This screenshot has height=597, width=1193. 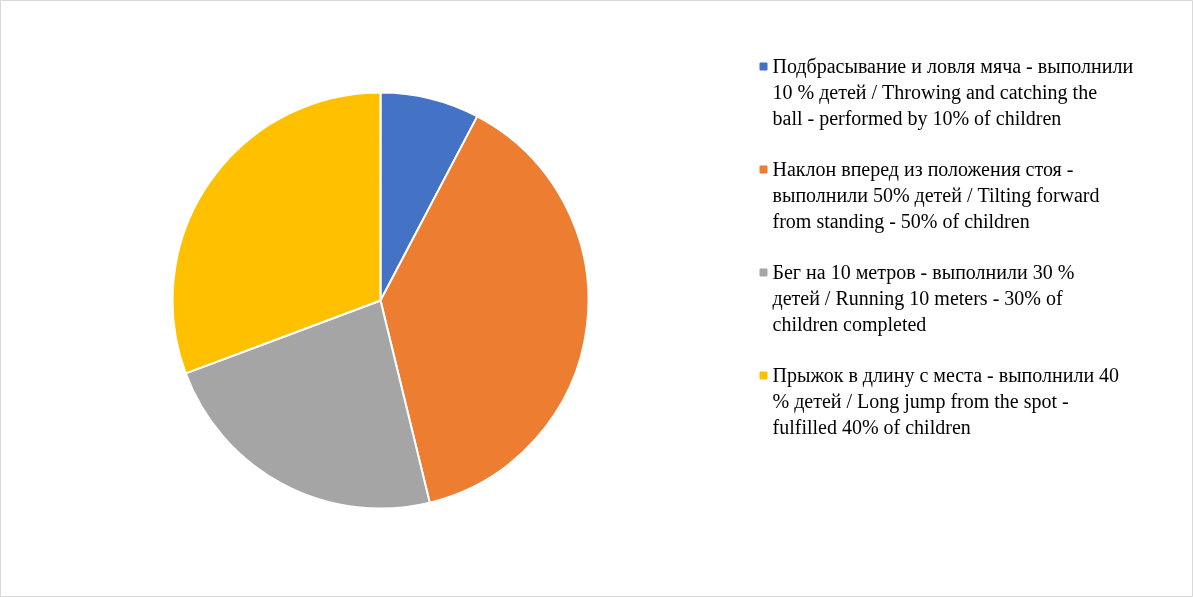 What do you see at coordinates (923, 298) in the screenshot?
I see `legend-label: Бег на 10 метров - выполнили 30 % детей / Running 10 meters - 30% of children completed` at bounding box center [923, 298].